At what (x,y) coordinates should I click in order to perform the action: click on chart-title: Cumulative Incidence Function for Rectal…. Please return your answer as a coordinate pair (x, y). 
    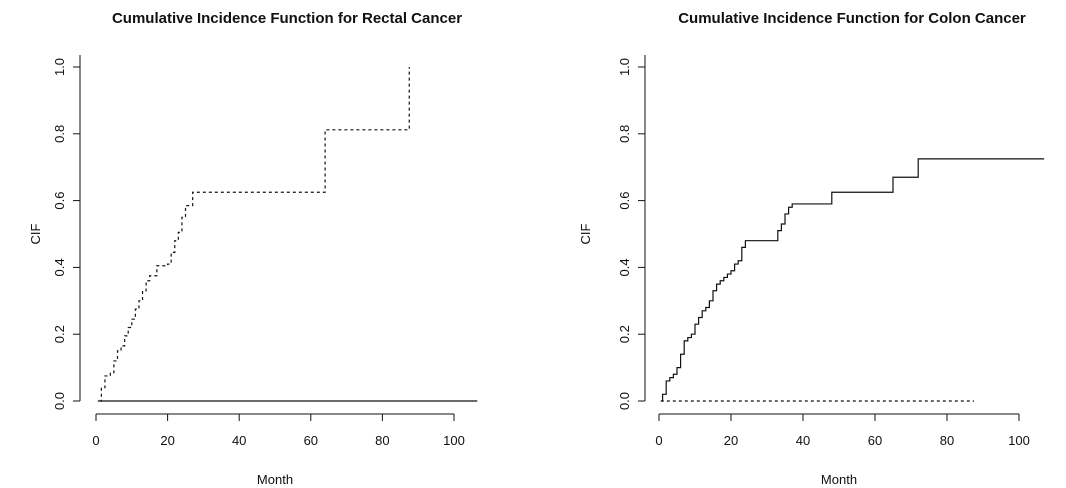
    Looking at the image, I should click on (287, 18).